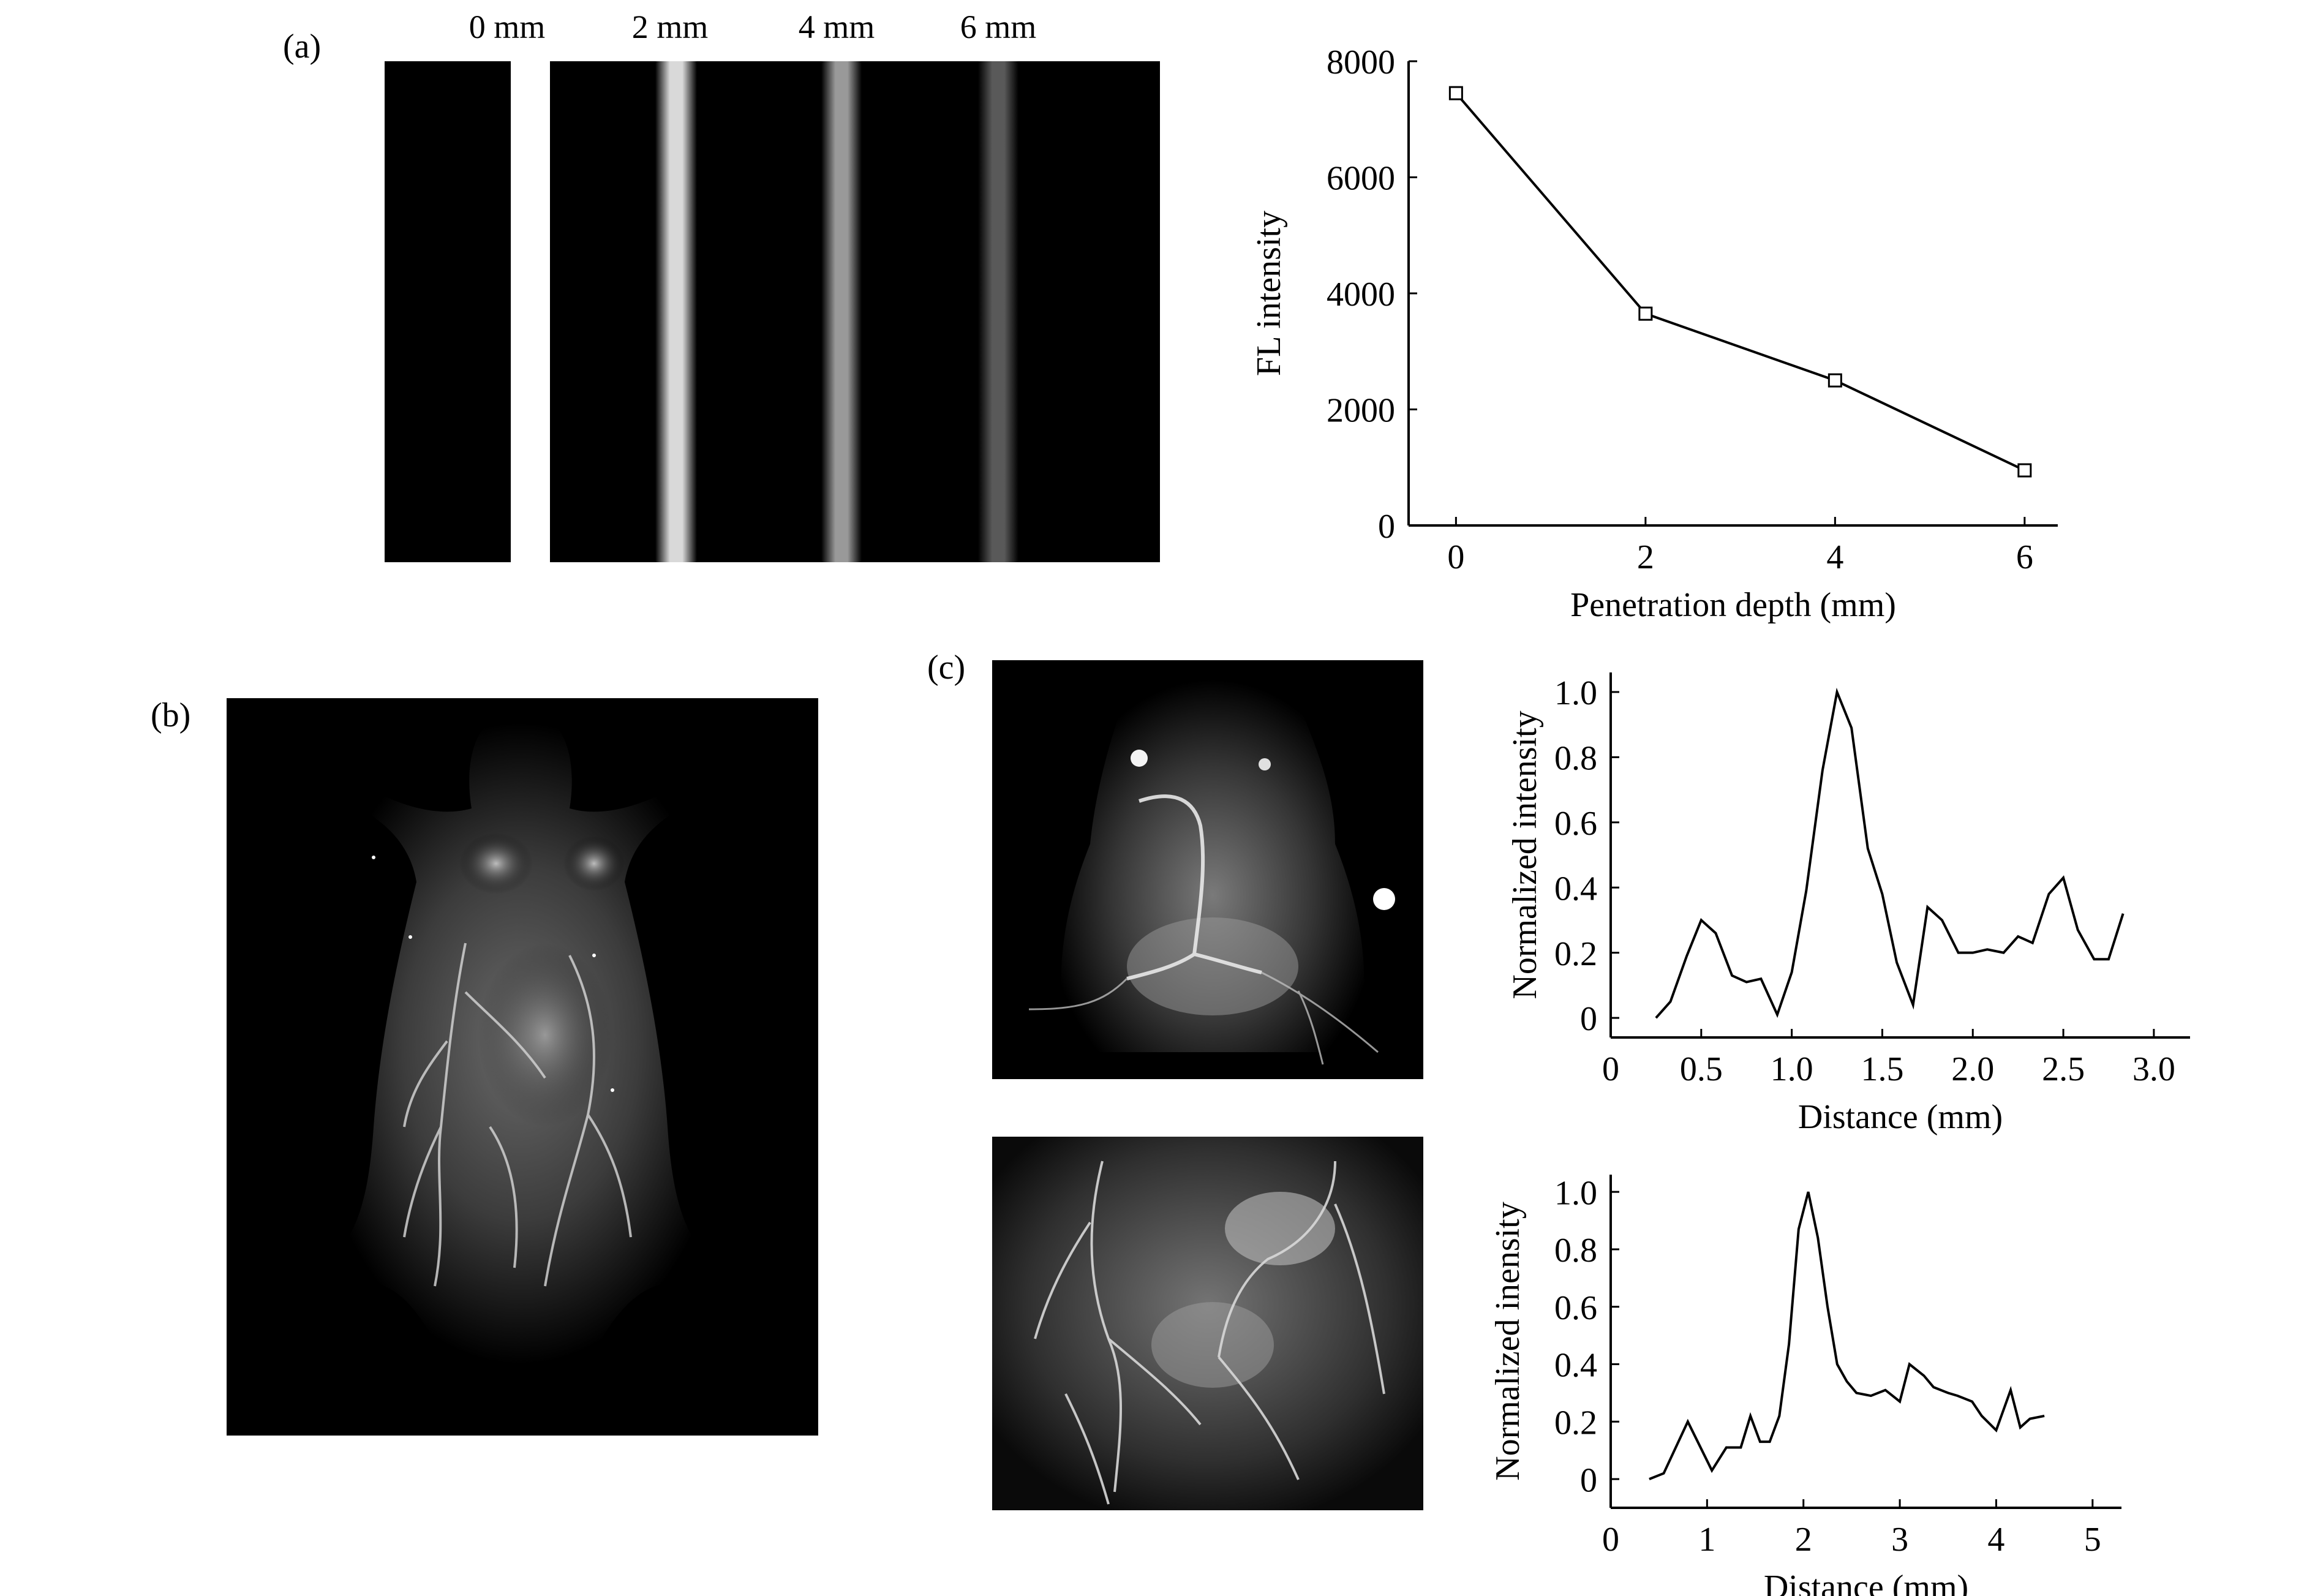  What do you see at coordinates (1361, 411) in the screenshot?
I see `y-tick-label: 2000` at bounding box center [1361, 411].